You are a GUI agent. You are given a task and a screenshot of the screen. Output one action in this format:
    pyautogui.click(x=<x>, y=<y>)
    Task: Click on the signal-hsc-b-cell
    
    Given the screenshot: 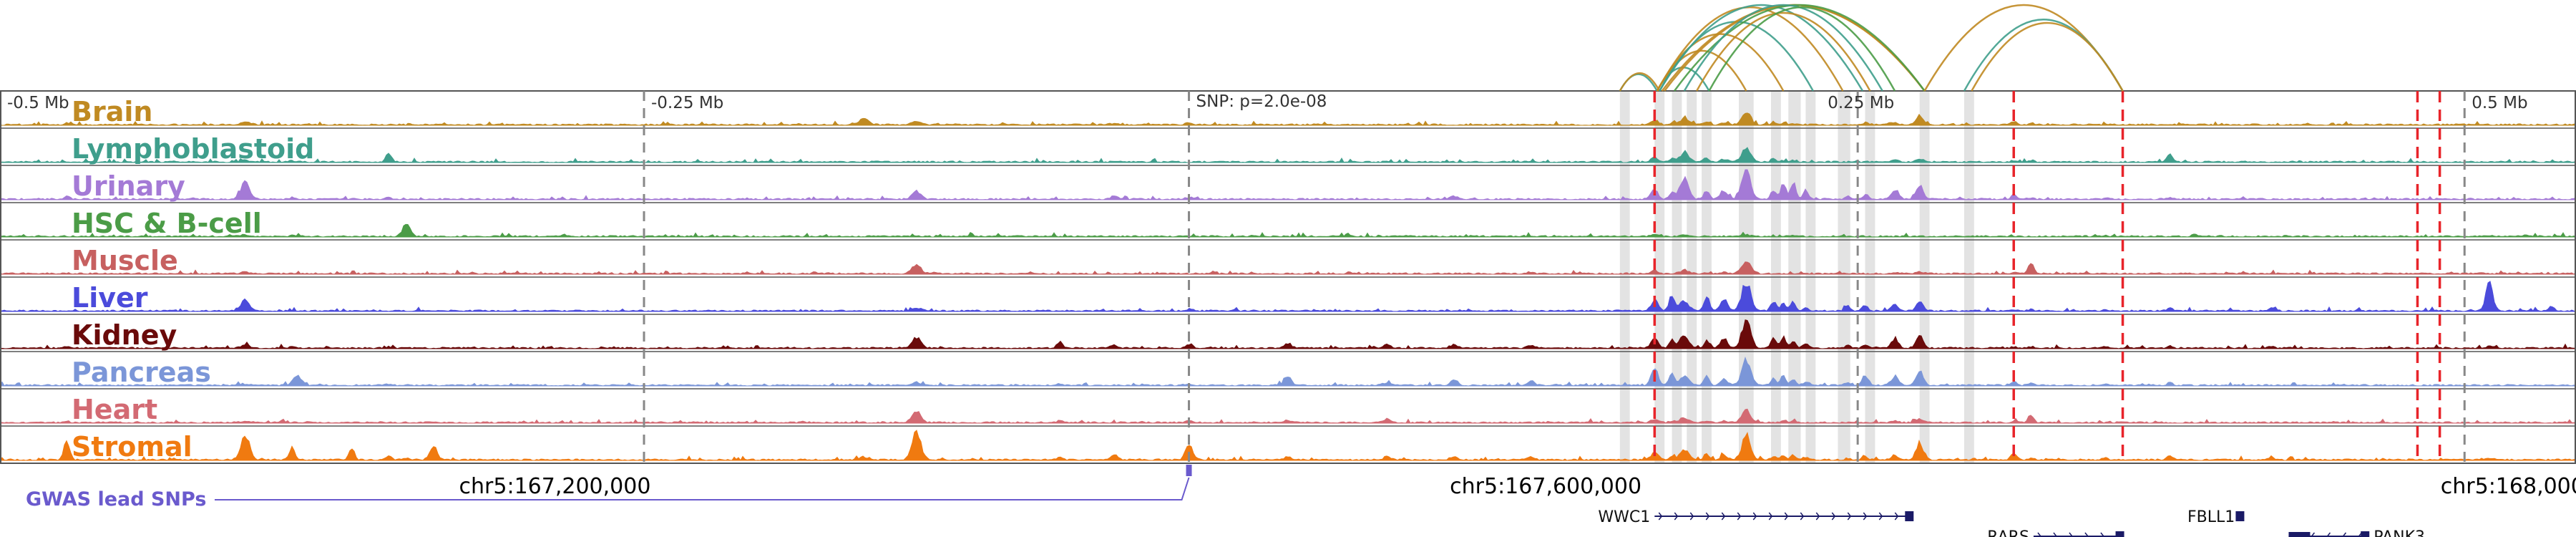 What is the action you would take?
    pyautogui.click(x=1288, y=230)
    